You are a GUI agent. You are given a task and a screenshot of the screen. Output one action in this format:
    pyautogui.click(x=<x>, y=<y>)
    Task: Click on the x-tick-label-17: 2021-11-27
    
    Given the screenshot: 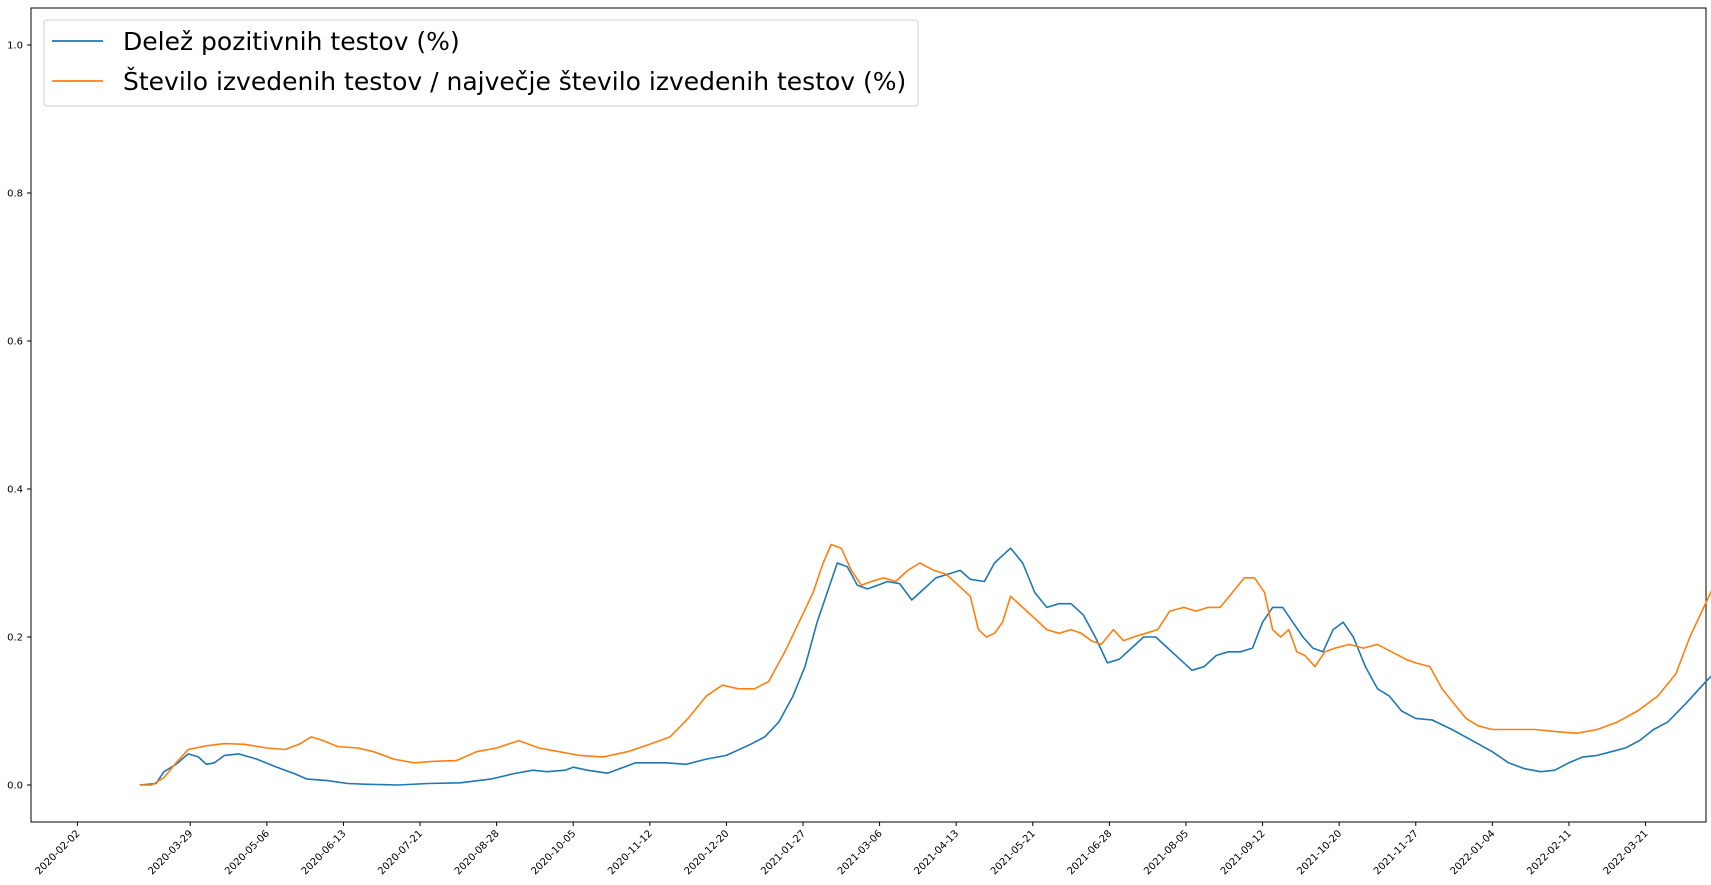 What is the action you would take?
    pyautogui.click(x=1396, y=852)
    